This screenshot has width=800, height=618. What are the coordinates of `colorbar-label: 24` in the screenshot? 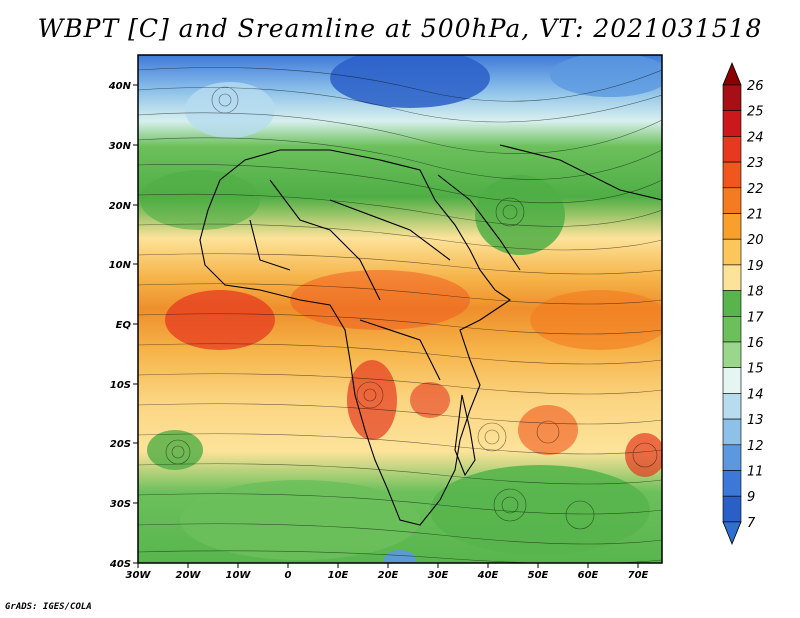 It's located at (755, 137).